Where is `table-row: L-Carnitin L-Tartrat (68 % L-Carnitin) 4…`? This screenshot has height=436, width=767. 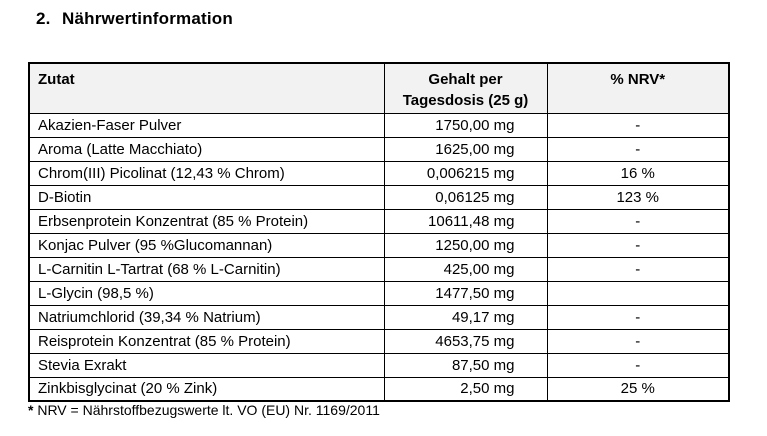
table-row: L-Carnitin L-Tartrat (68 % L-Carnitin) 4… is located at coordinates (379, 269).